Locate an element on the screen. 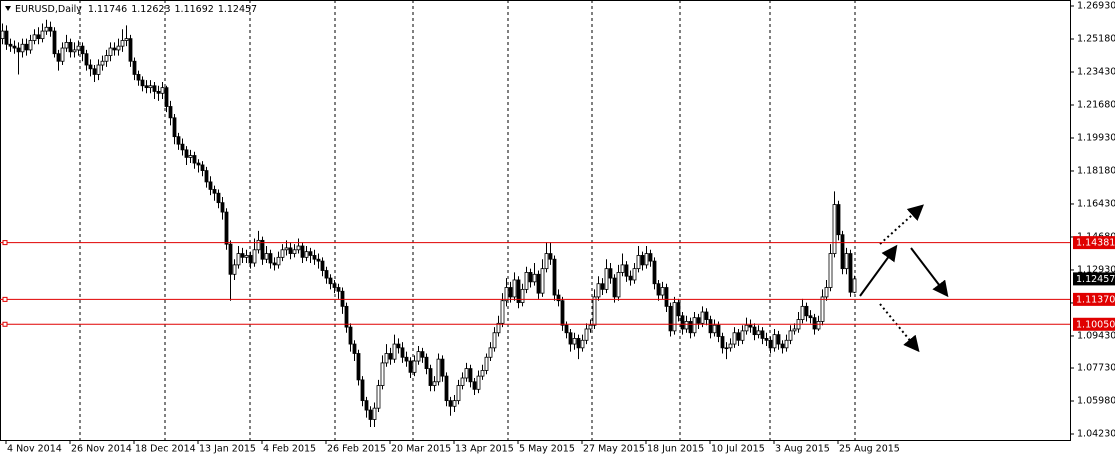  y-tick-label: 1.25180 is located at coordinates (1096, 38).